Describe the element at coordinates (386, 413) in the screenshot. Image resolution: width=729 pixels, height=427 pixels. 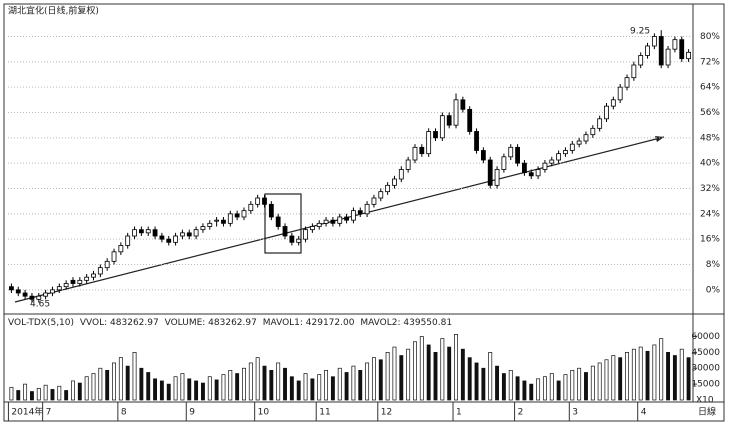
I see `x-tick-label: 12` at that location.